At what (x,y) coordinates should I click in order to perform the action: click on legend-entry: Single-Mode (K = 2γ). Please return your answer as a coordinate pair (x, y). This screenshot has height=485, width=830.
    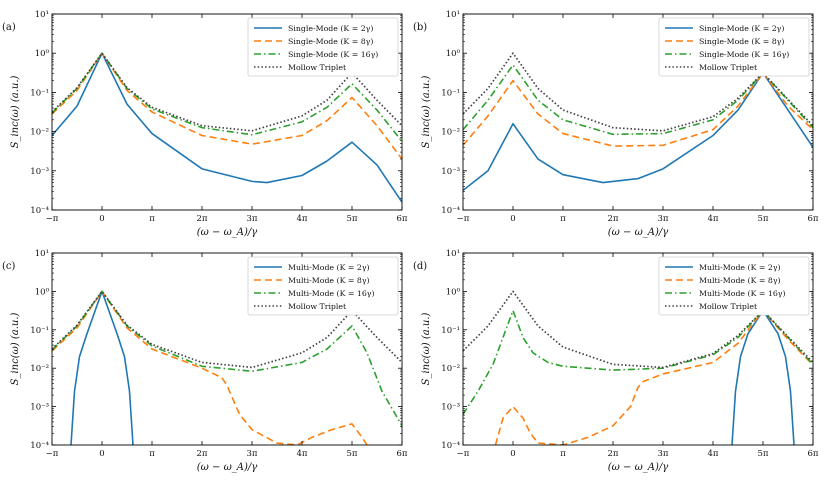
    Looking at the image, I should click on (741, 28).